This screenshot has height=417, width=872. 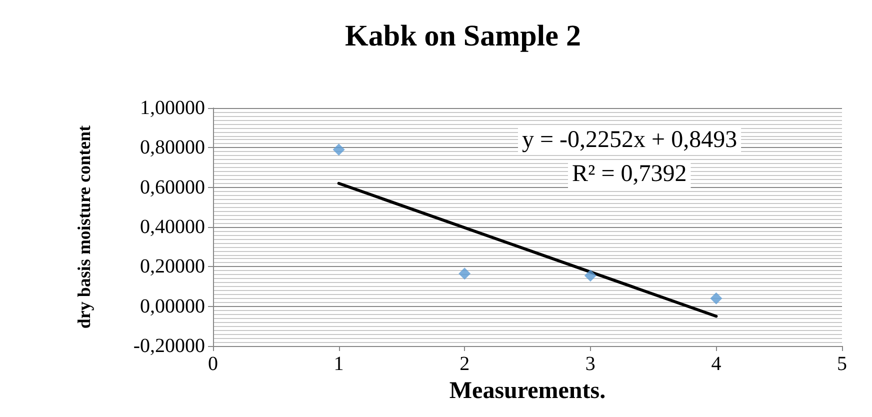 I want to click on x-tick-label: 3, so click(x=590, y=364).